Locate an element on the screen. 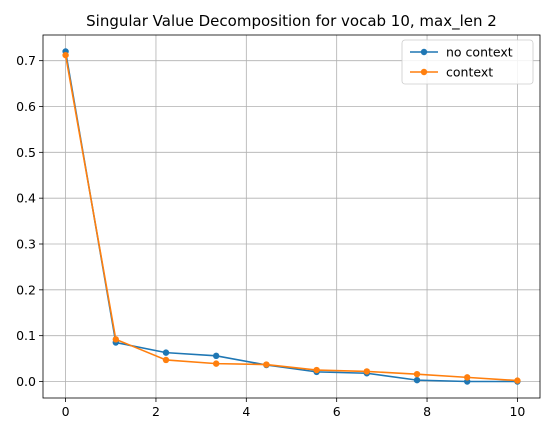 The height and width of the screenshot is (435, 547). x-tick-label: 0 is located at coordinates (66, 411).